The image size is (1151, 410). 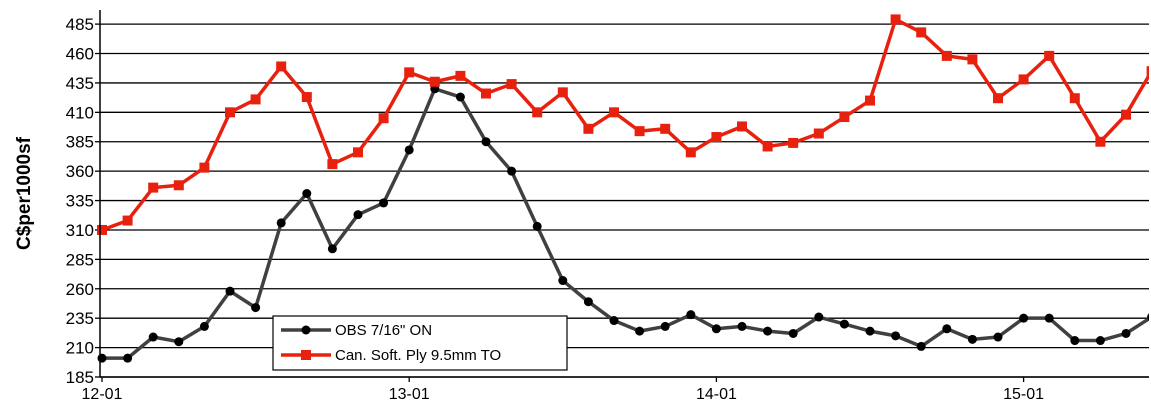 I want to click on y-tick-label: 210, so click(x=80, y=348).